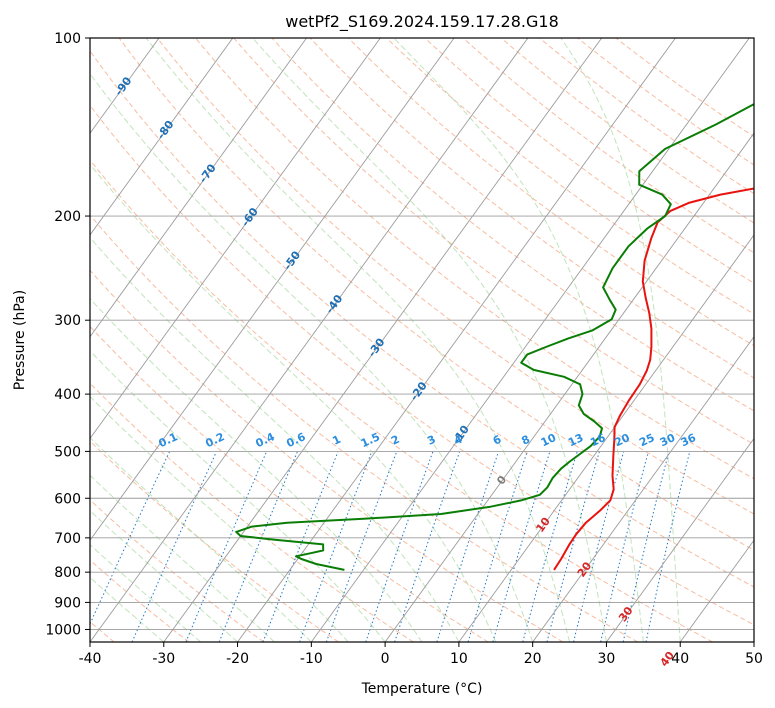 This screenshot has height=708, width=775. Describe the element at coordinates (67, 217) in the screenshot. I see `y-tick-label: 200` at that location.